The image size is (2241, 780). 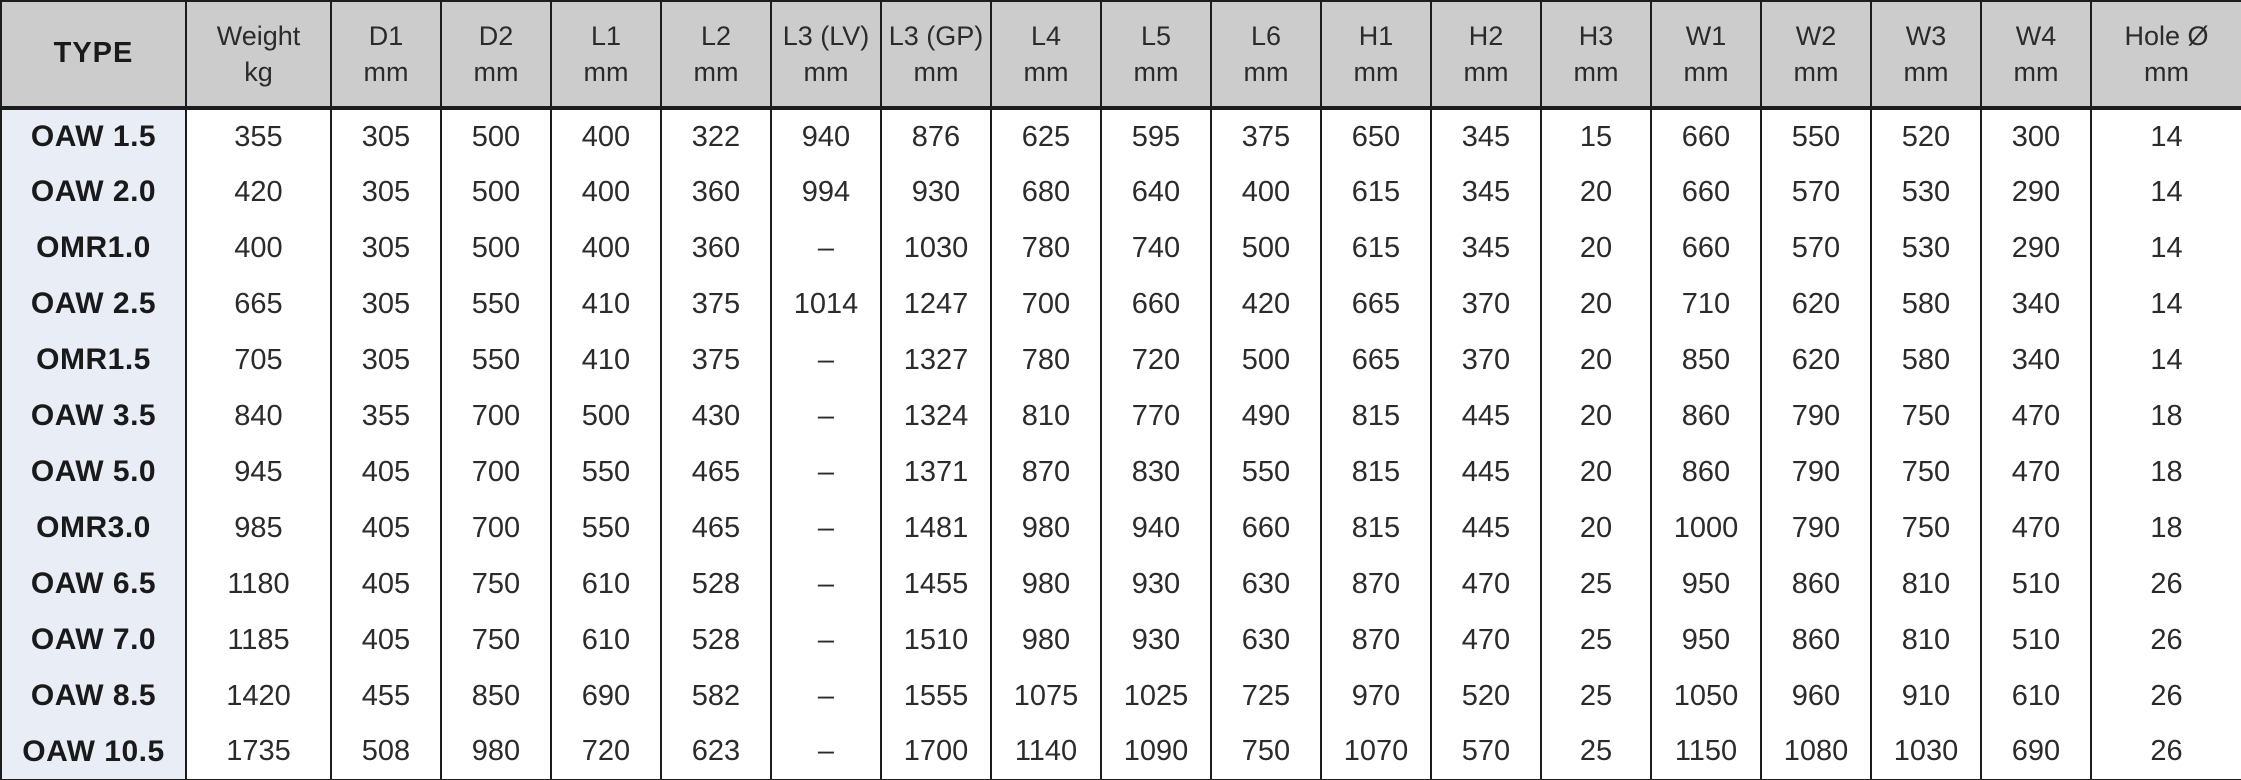 What do you see at coordinates (1926, 136) in the screenshot?
I see `value-cell: 520` at bounding box center [1926, 136].